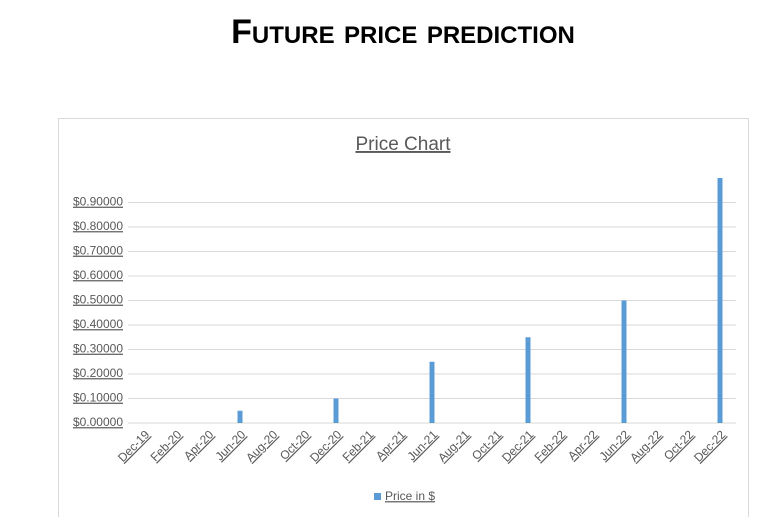 This screenshot has height=522, width=782. I want to click on y-tick-label: $0.10000, so click(98, 398).